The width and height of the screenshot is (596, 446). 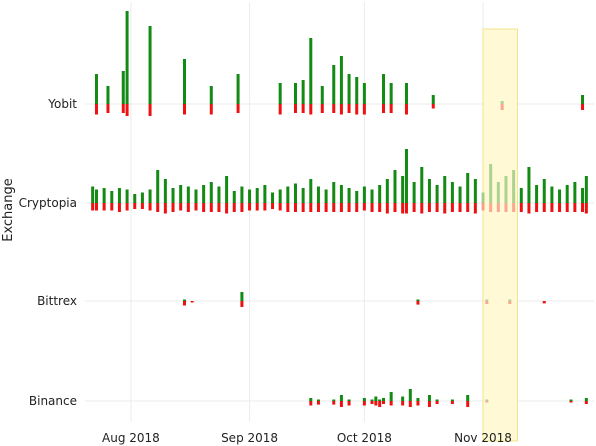 I want to click on y-axis-title: Exchange, so click(x=8, y=210).